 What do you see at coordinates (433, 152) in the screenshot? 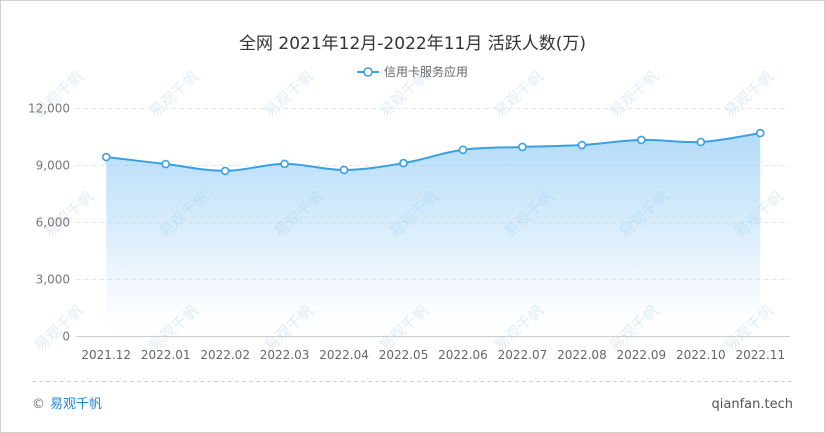
I see `series-line` at bounding box center [433, 152].